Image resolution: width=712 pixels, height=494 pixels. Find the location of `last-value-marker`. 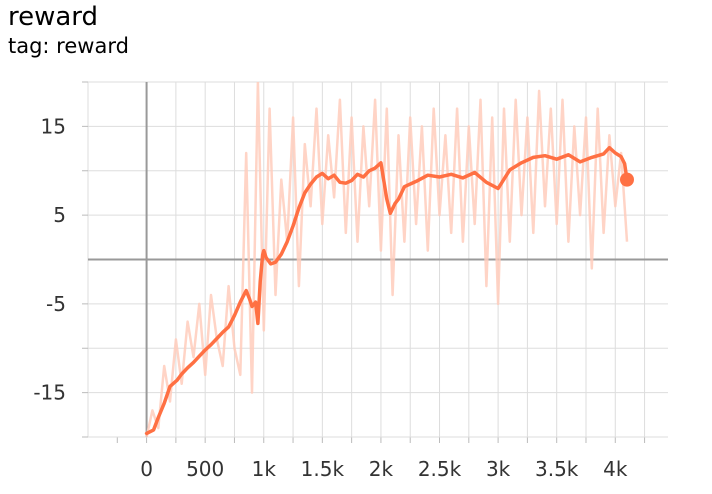

last-value-marker is located at coordinates (626, 179).